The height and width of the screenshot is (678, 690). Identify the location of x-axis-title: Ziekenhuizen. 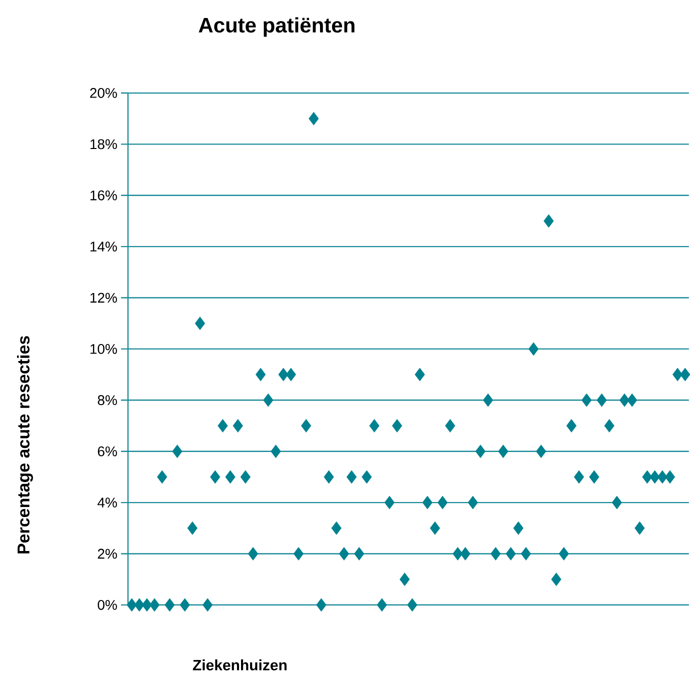
(239, 664).